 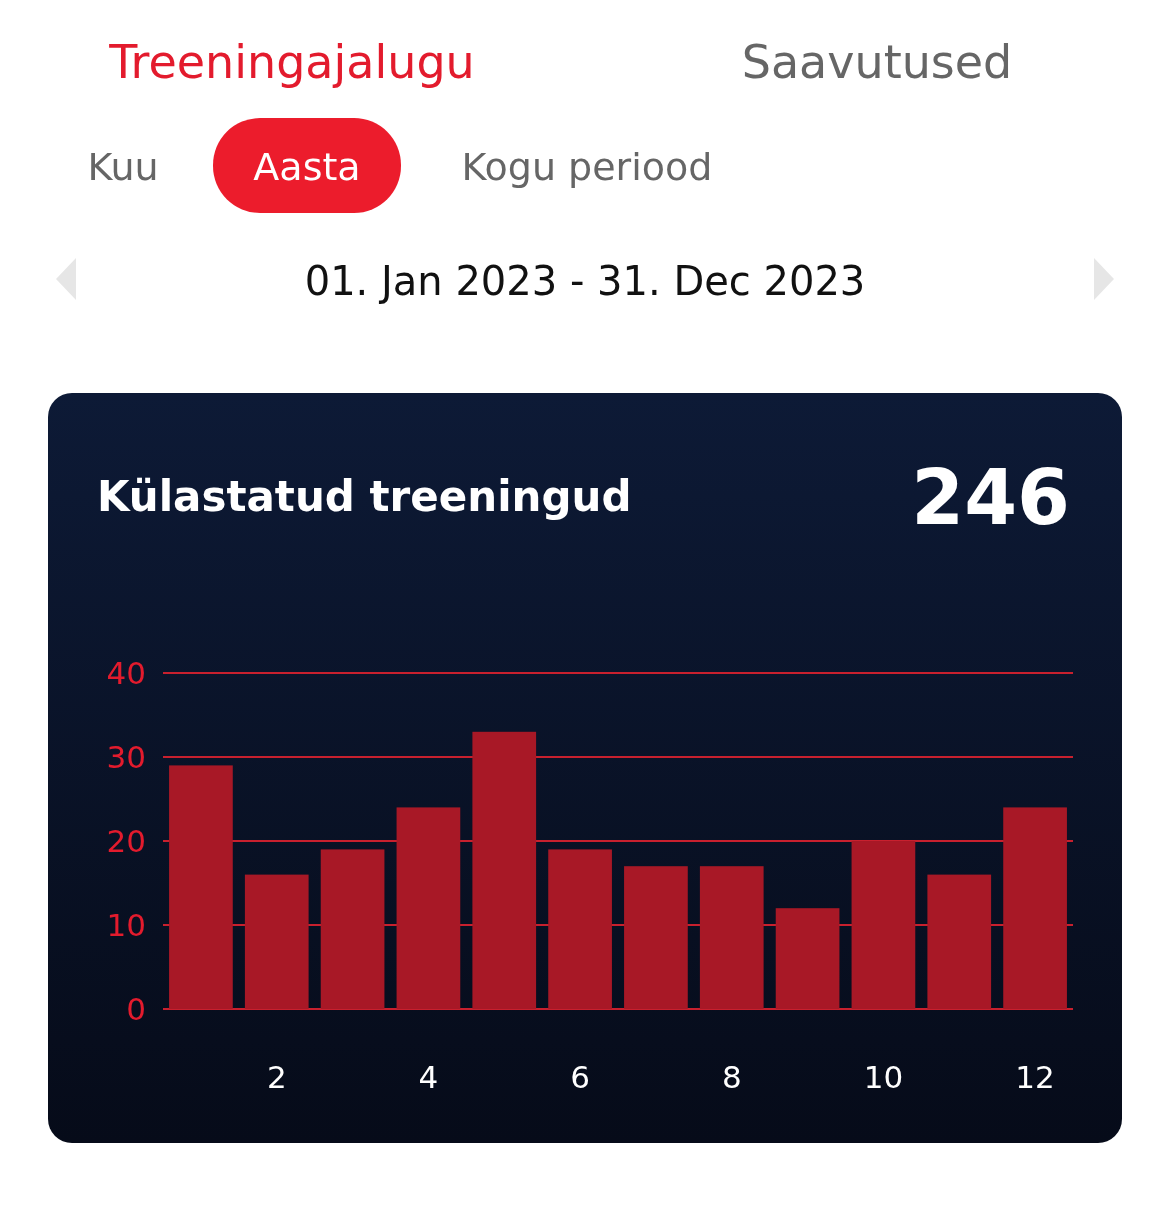 What do you see at coordinates (126, 840) in the screenshot?
I see `y-tick-label: 20` at bounding box center [126, 840].